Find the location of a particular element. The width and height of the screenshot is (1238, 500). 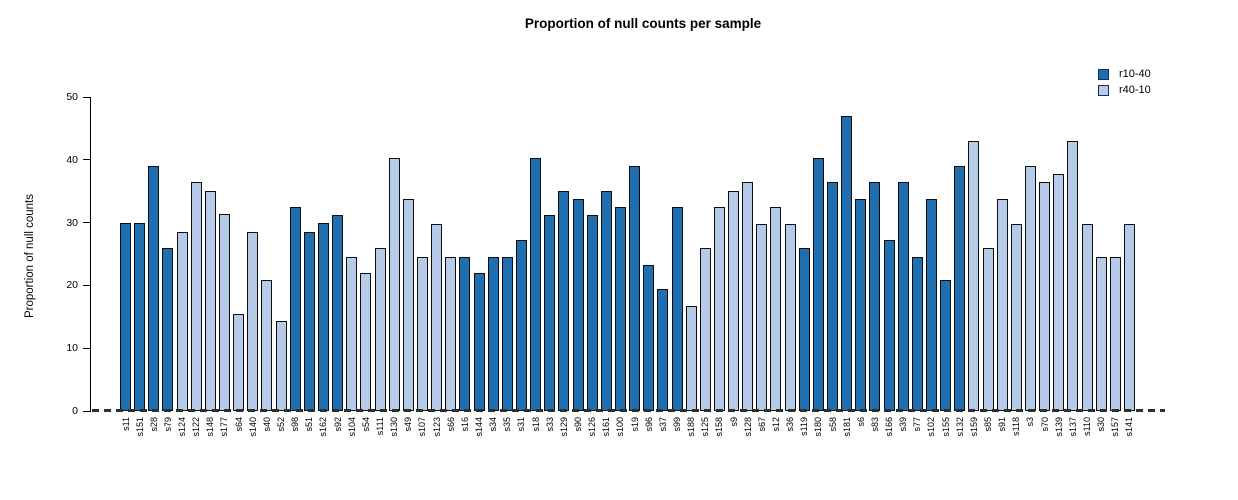

bar-s96 is located at coordinates (649, 337).